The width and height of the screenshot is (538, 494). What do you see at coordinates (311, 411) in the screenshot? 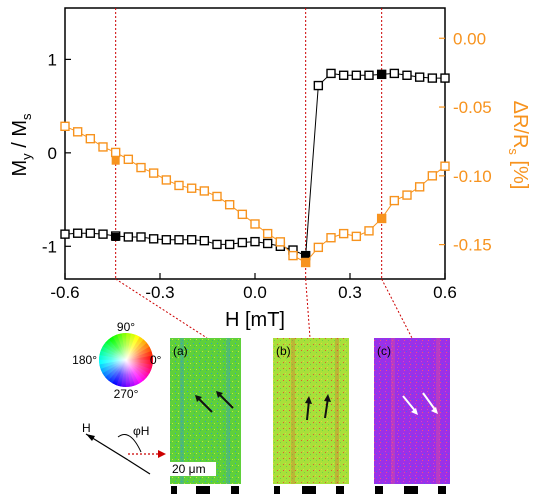
I see `panel-b-image` at bounding box center [311, 411].